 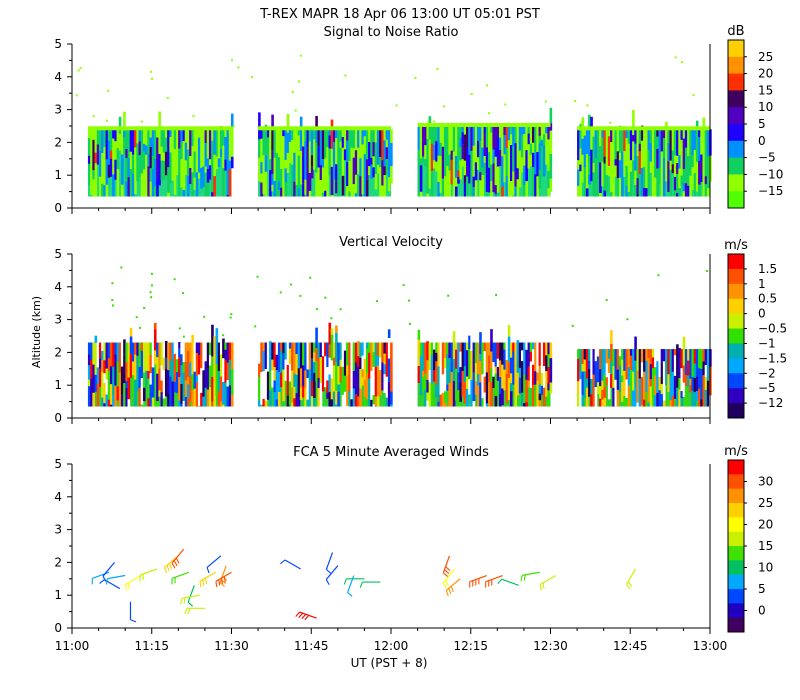 I want to click on x-tick-label: 12:30, so click(x=550, y=646).